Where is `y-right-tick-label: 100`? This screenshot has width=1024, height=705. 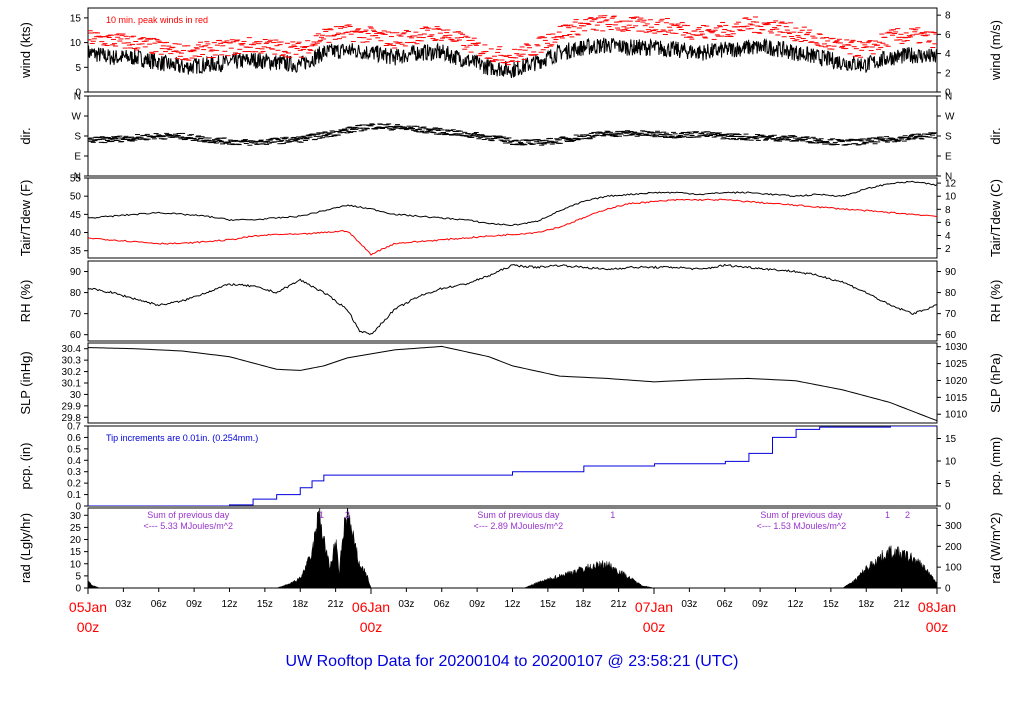 y-right-tick-label: 100 is located at coordinates (953, 568).